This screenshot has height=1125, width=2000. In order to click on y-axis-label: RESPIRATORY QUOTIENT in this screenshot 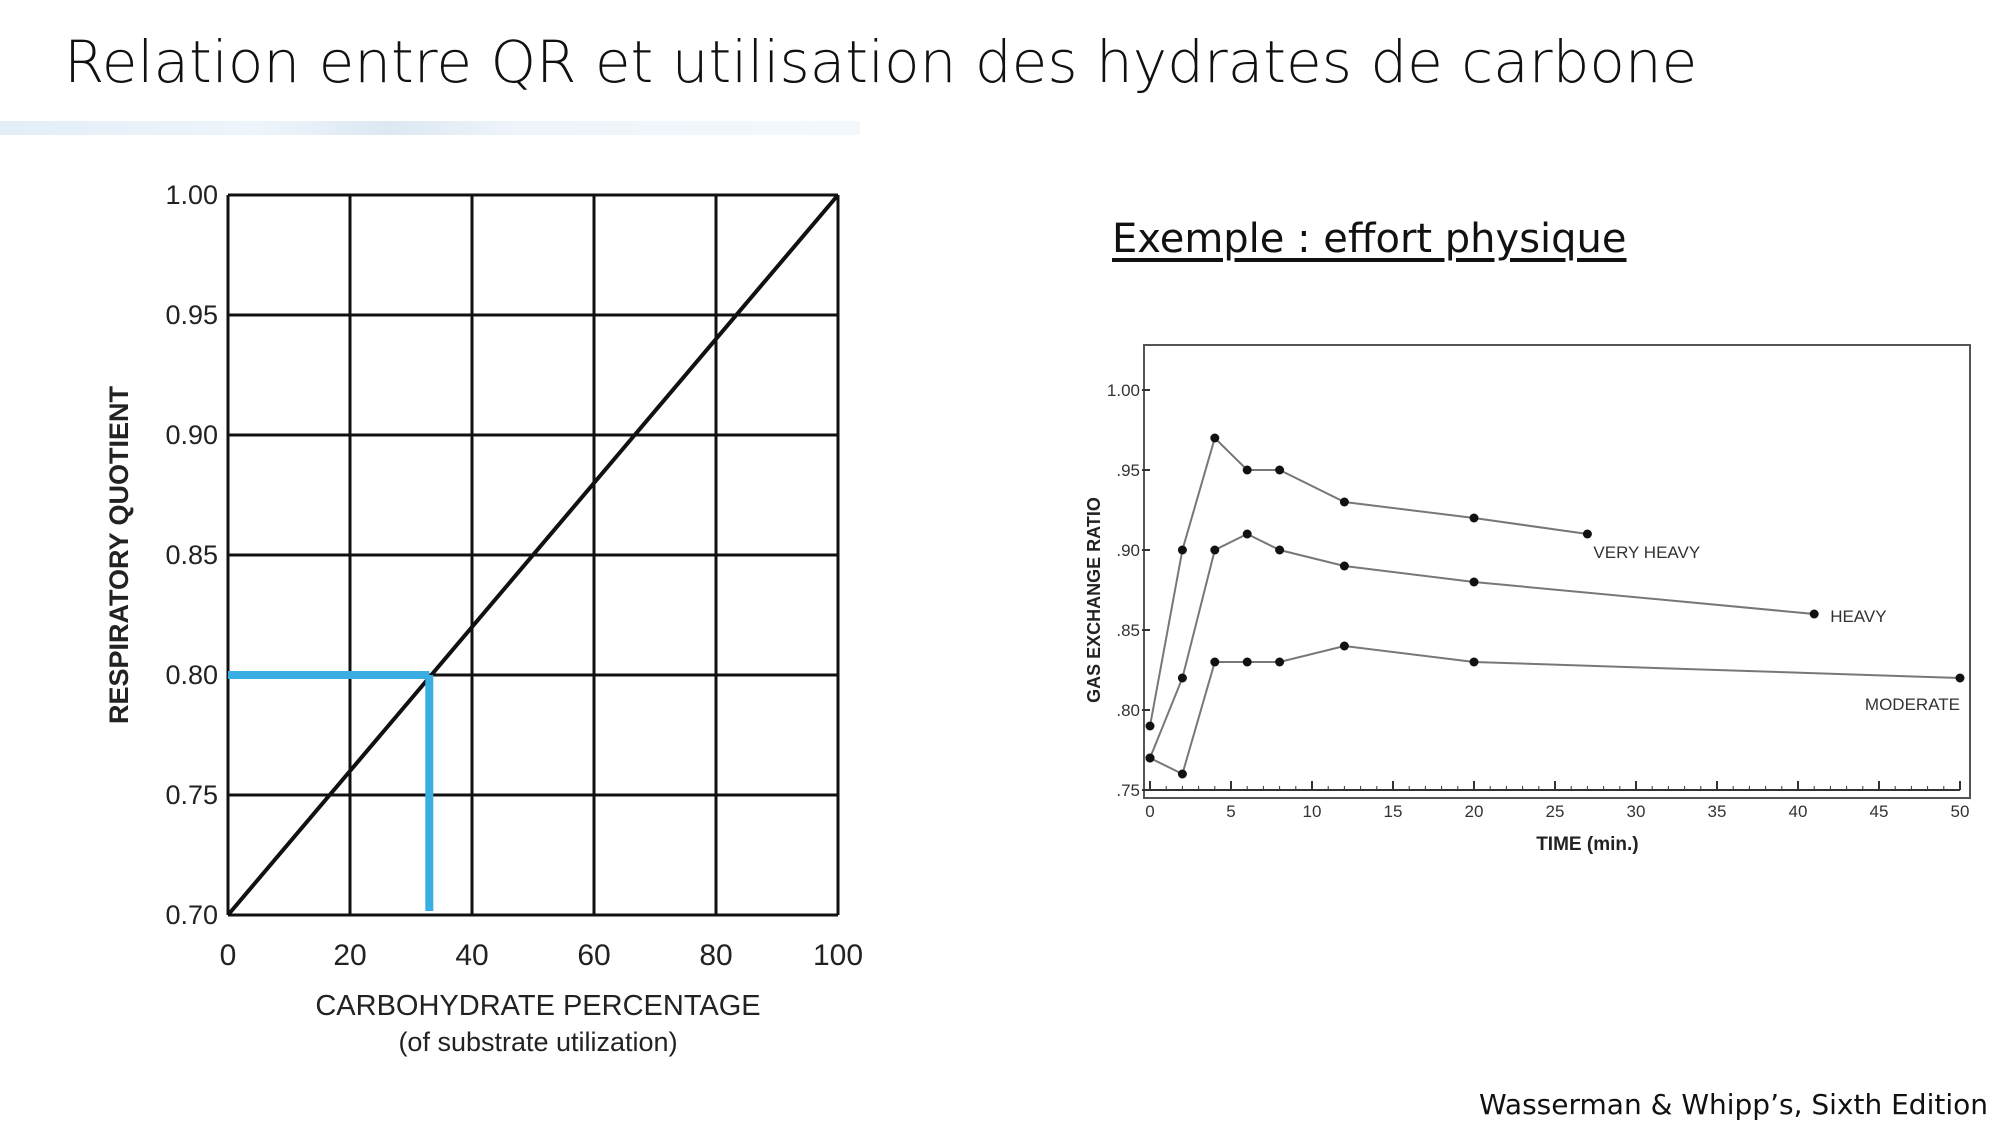, I will do `click(119, 554)`.